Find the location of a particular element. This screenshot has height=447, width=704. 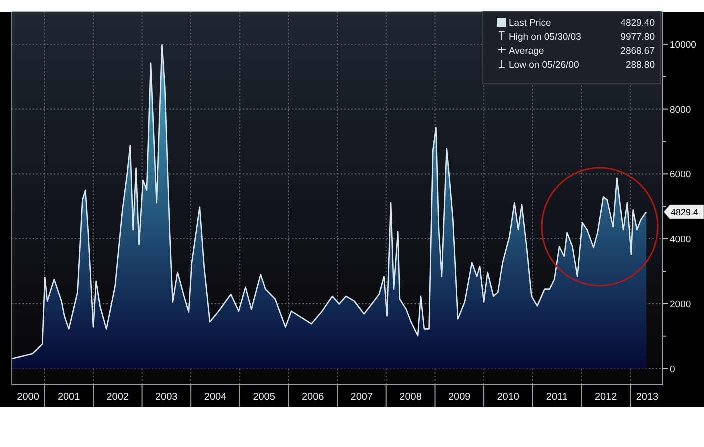

x-tick-label: 2000 is located at coordinates (28, 397).